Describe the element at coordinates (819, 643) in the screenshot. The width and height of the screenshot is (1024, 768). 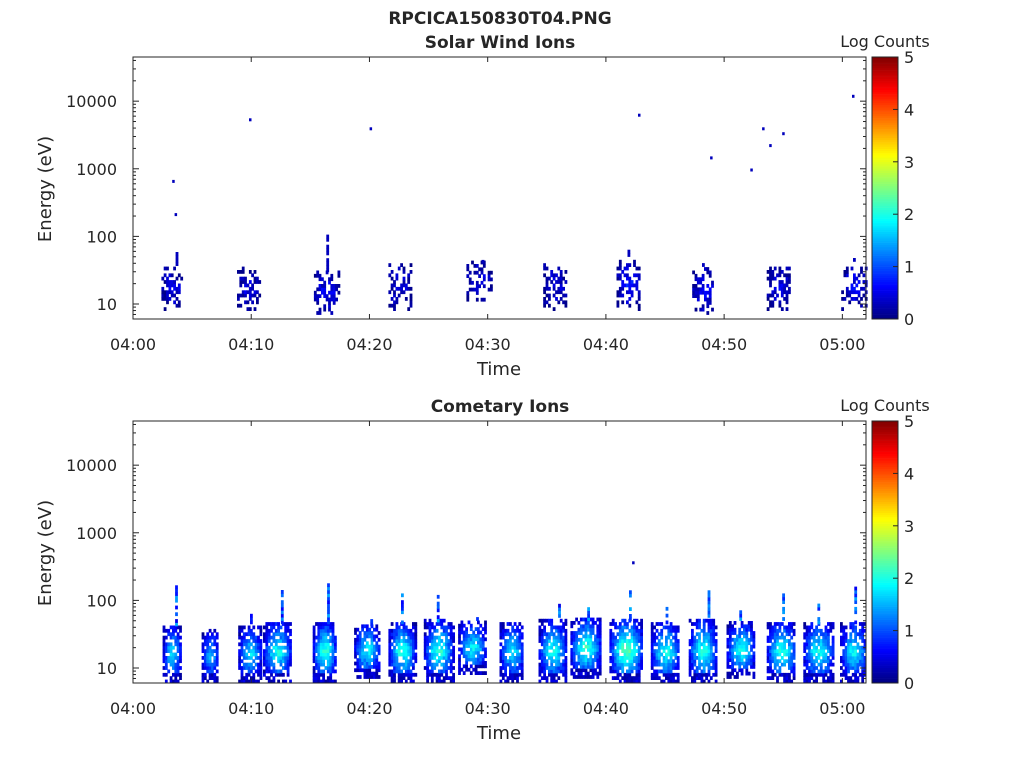
I see `data-burst` at that location.